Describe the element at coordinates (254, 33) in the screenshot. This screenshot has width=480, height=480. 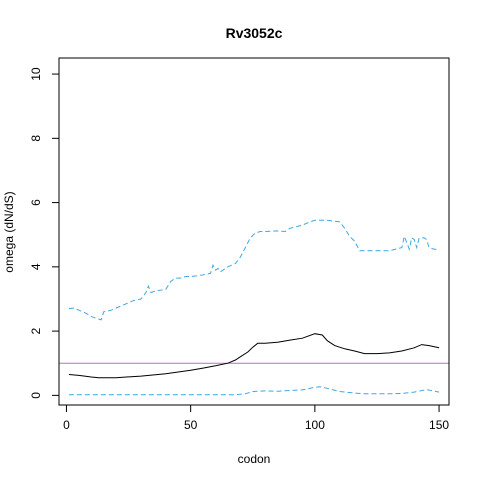
I see `chart-title: Rv3052c` at that location.